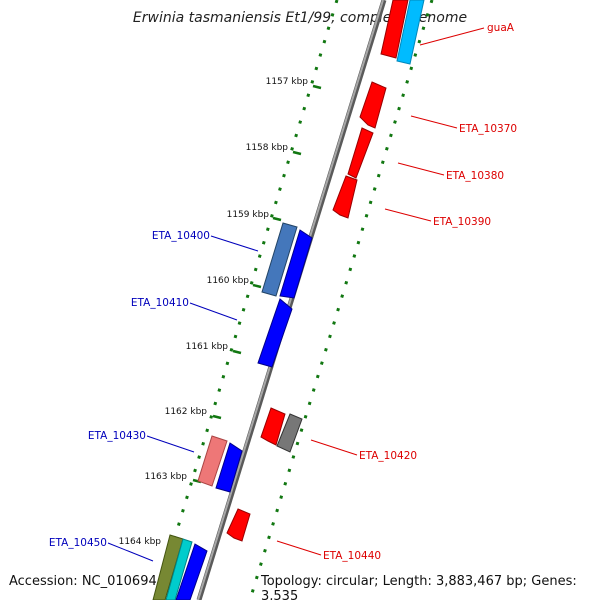 Image resolution: width=600 pixels, height=600 pixels. I want to click on gene-eta-10430-strand, so click(229, 467).